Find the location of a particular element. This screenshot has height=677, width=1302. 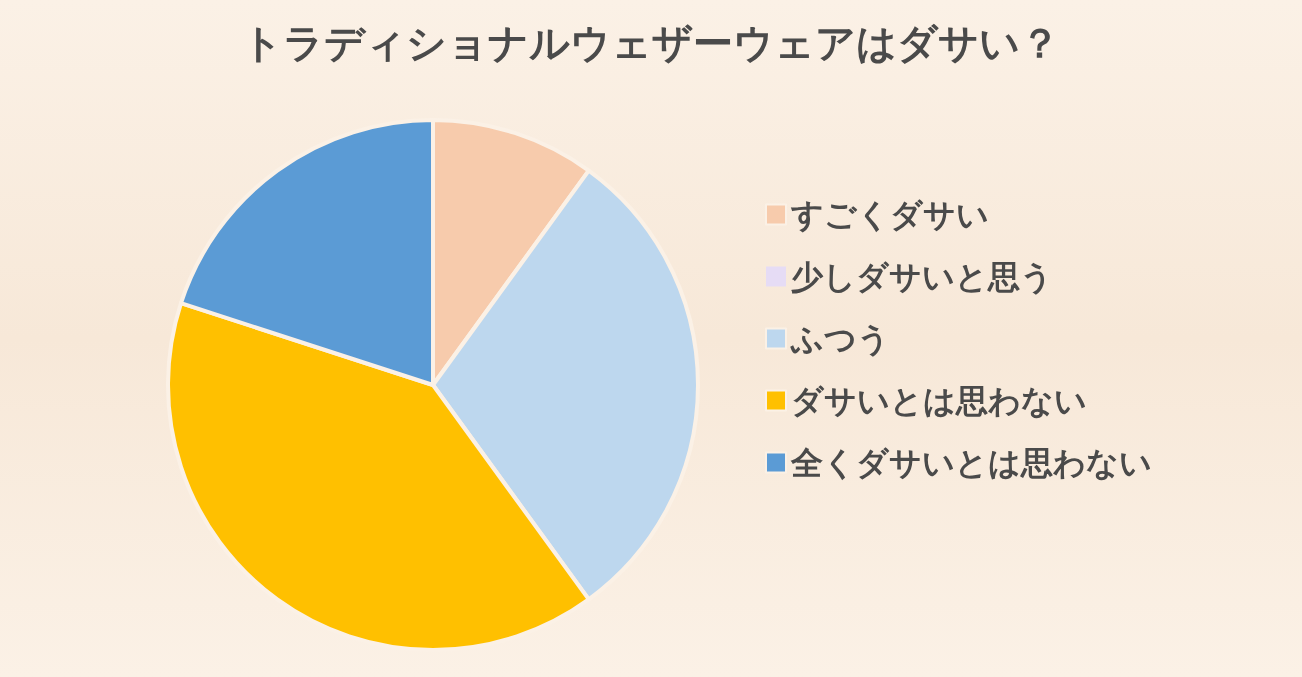

chart-title: トラディショナルウェザーウェアはダサい？ is located at coordinates (651, 43).